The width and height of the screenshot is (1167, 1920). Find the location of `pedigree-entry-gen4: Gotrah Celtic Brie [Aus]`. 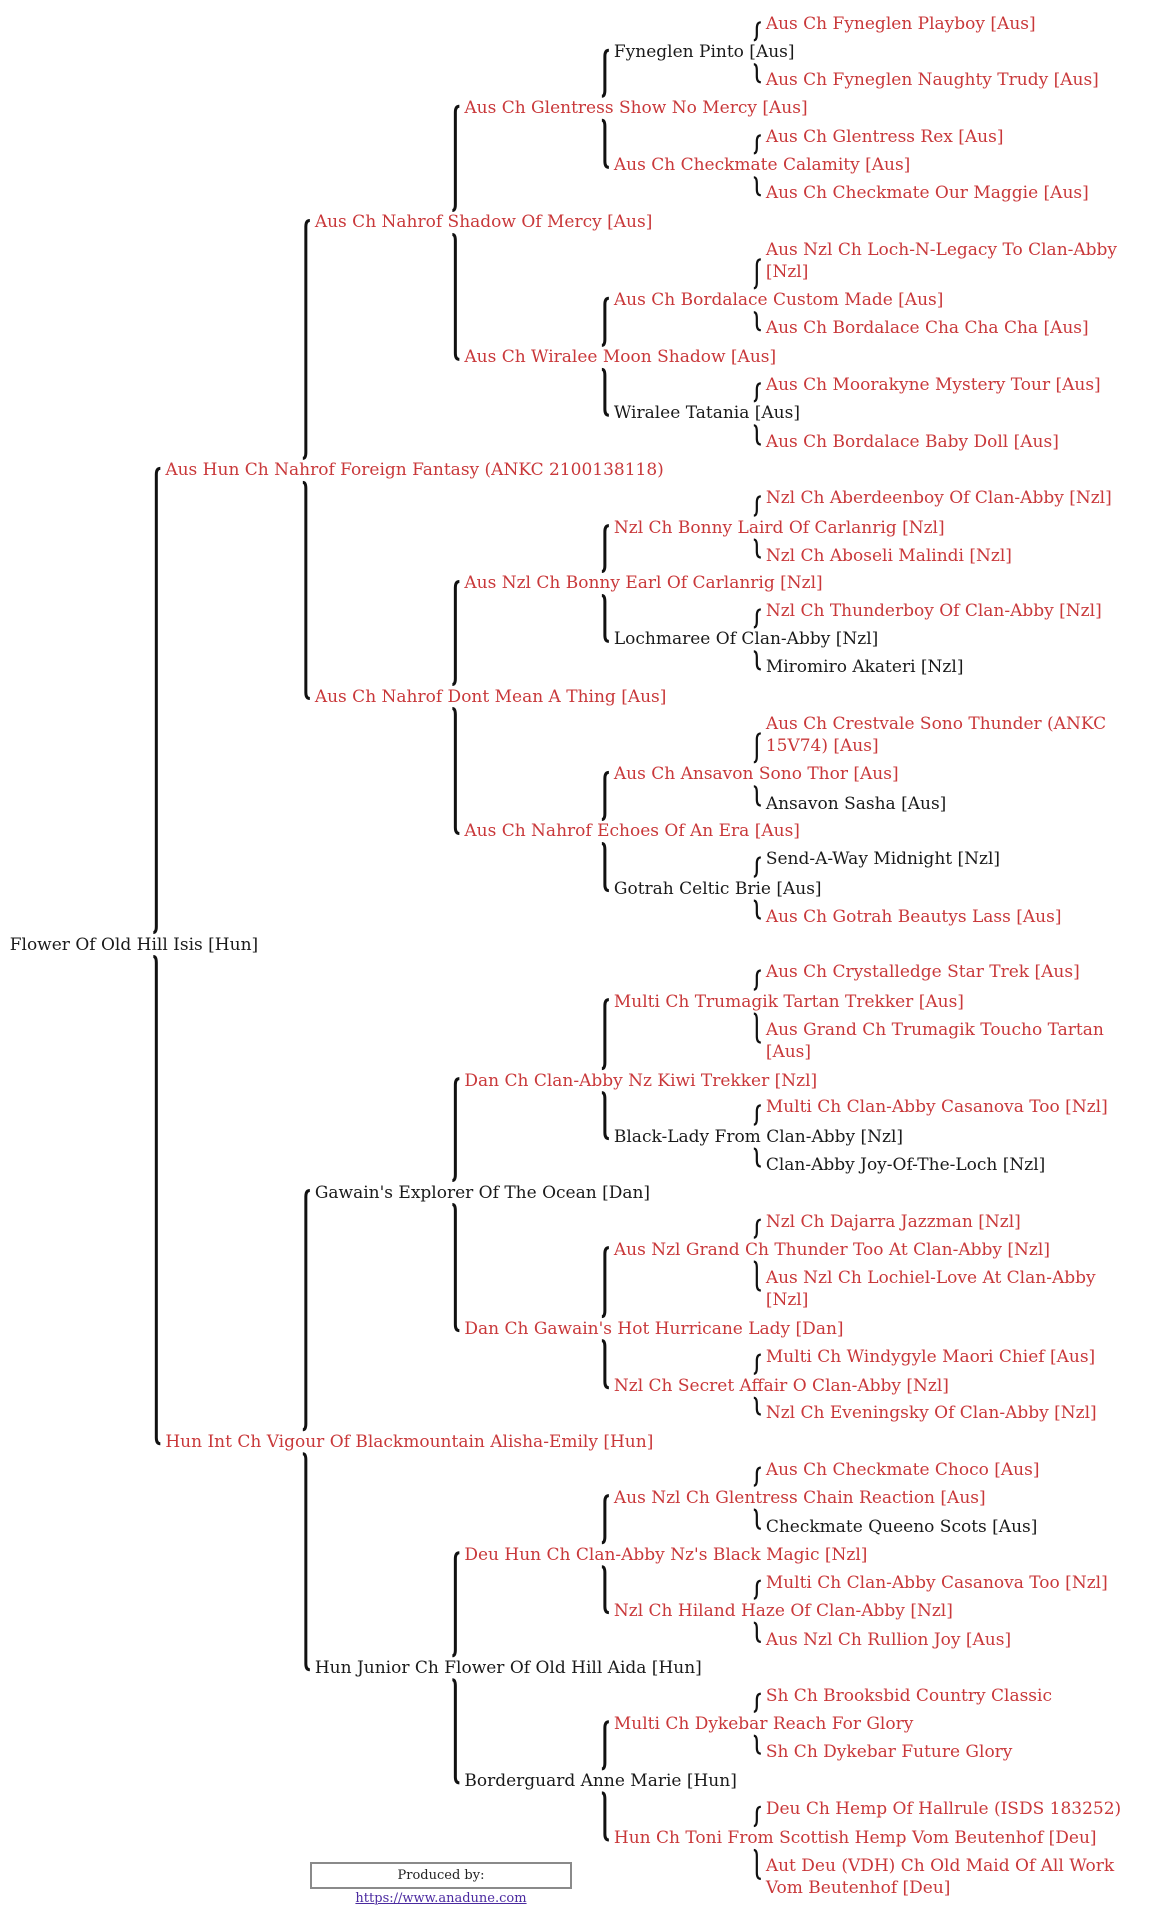

pedigree-entry-gen4: Gotrah Celtic Brie [Aus] is located at coordinates (717, 888).